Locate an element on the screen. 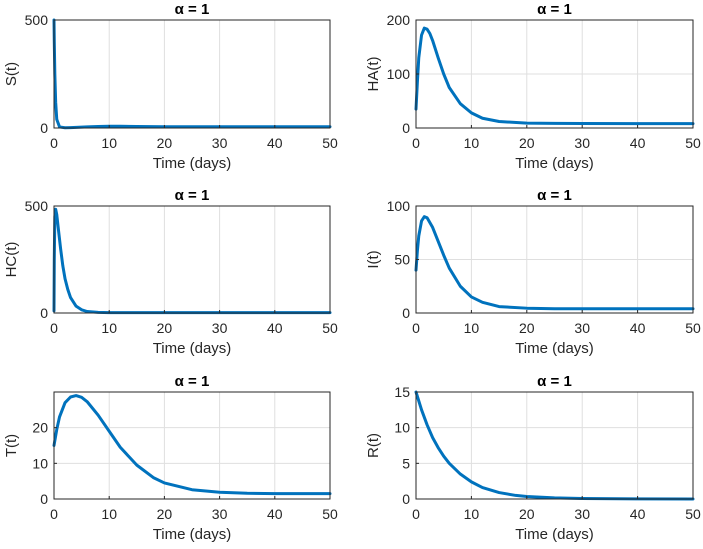 The width and height of the screenshot is (703, 549). y-axis-label: HC(t) is located at coordinates (11, 260).